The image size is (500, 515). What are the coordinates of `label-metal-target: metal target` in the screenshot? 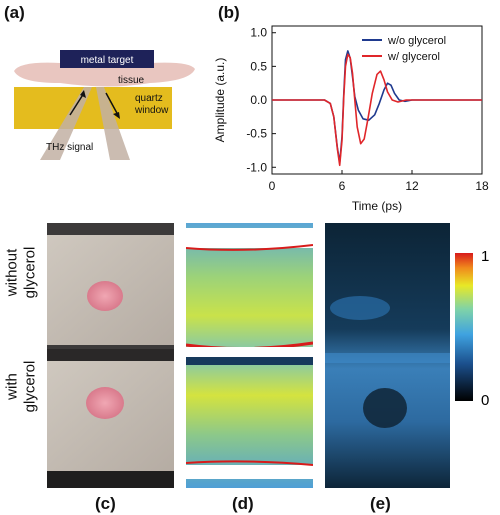 It's located at (107, 60).